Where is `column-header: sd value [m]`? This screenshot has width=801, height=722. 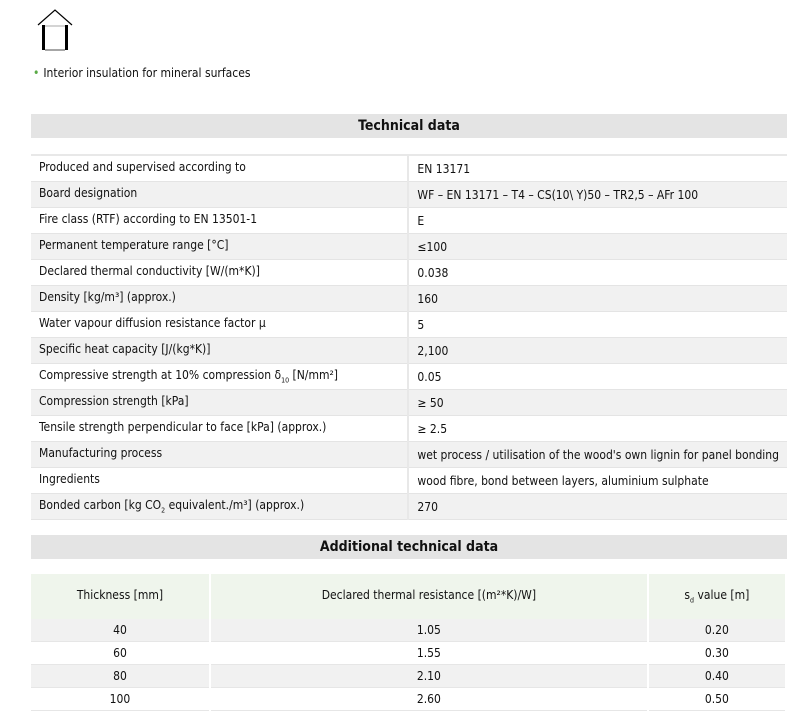 column-header: sd value [m] is located at coordinates (717, 596).